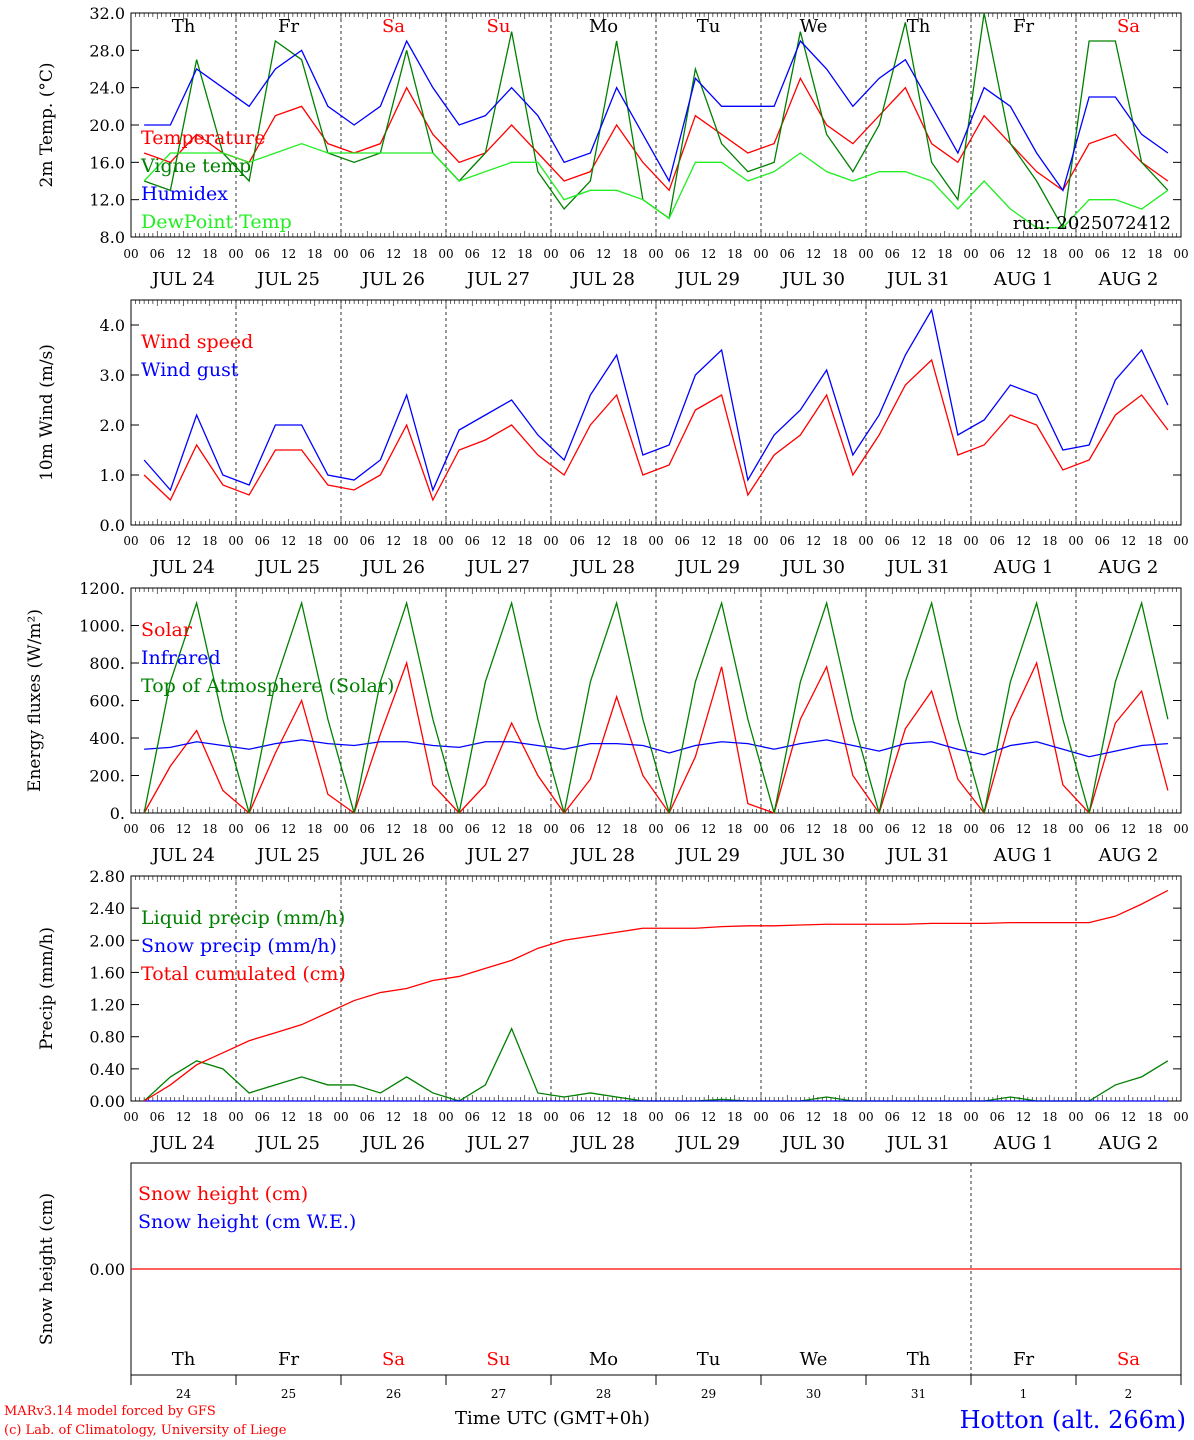 The width and height of the screenshot is (1194, 1440). Describe the element at coordinates (603, 1394) in the screenshot. I see `day-number-label: 28` at that location.